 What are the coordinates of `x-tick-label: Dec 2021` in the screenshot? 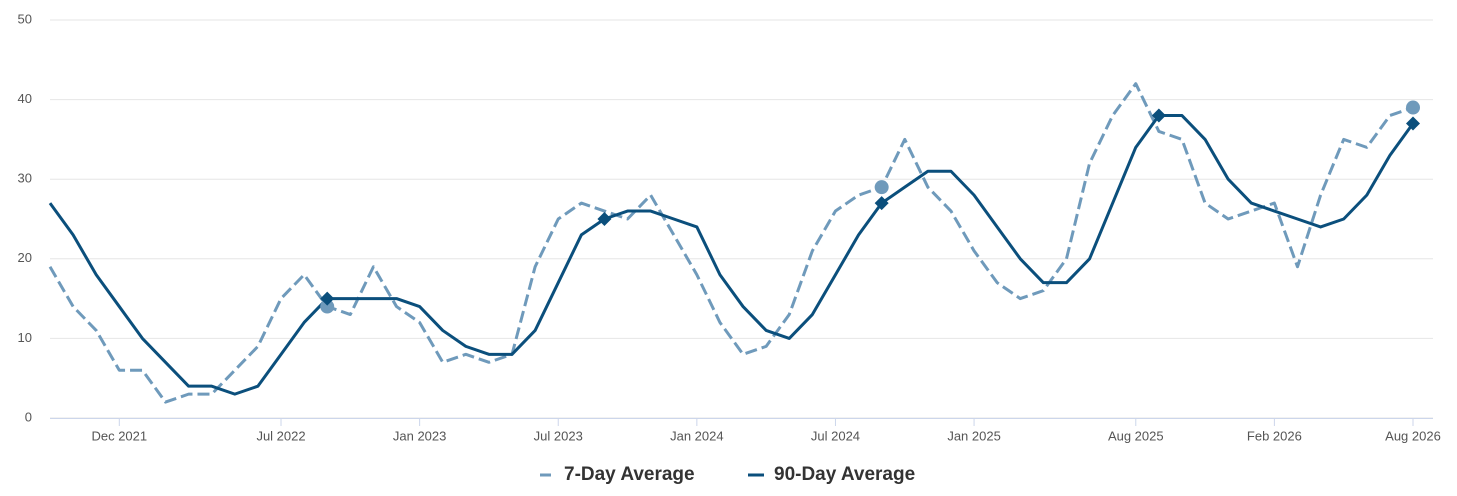 It's located at (119, 435).